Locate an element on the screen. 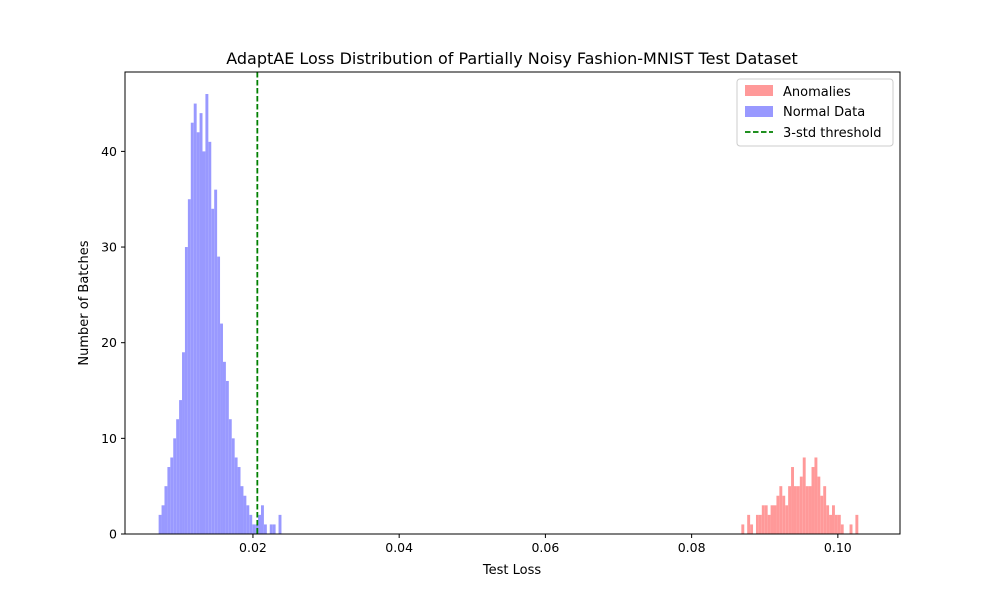  x-tick-label: 0.04 is located at coordinates (399, 547).